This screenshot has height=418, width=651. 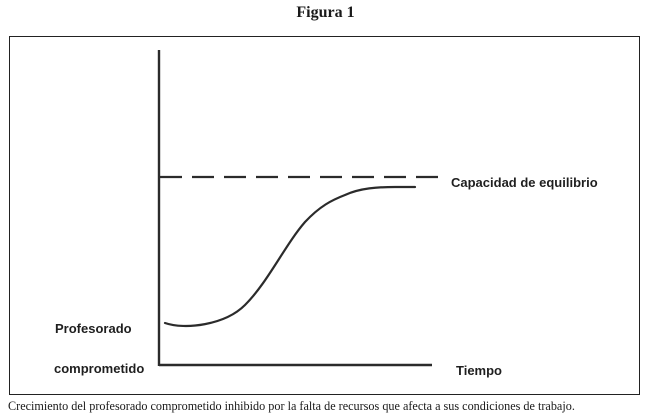 I want to click on x-axis-label: Tiempo, so click(x=479, y=370).